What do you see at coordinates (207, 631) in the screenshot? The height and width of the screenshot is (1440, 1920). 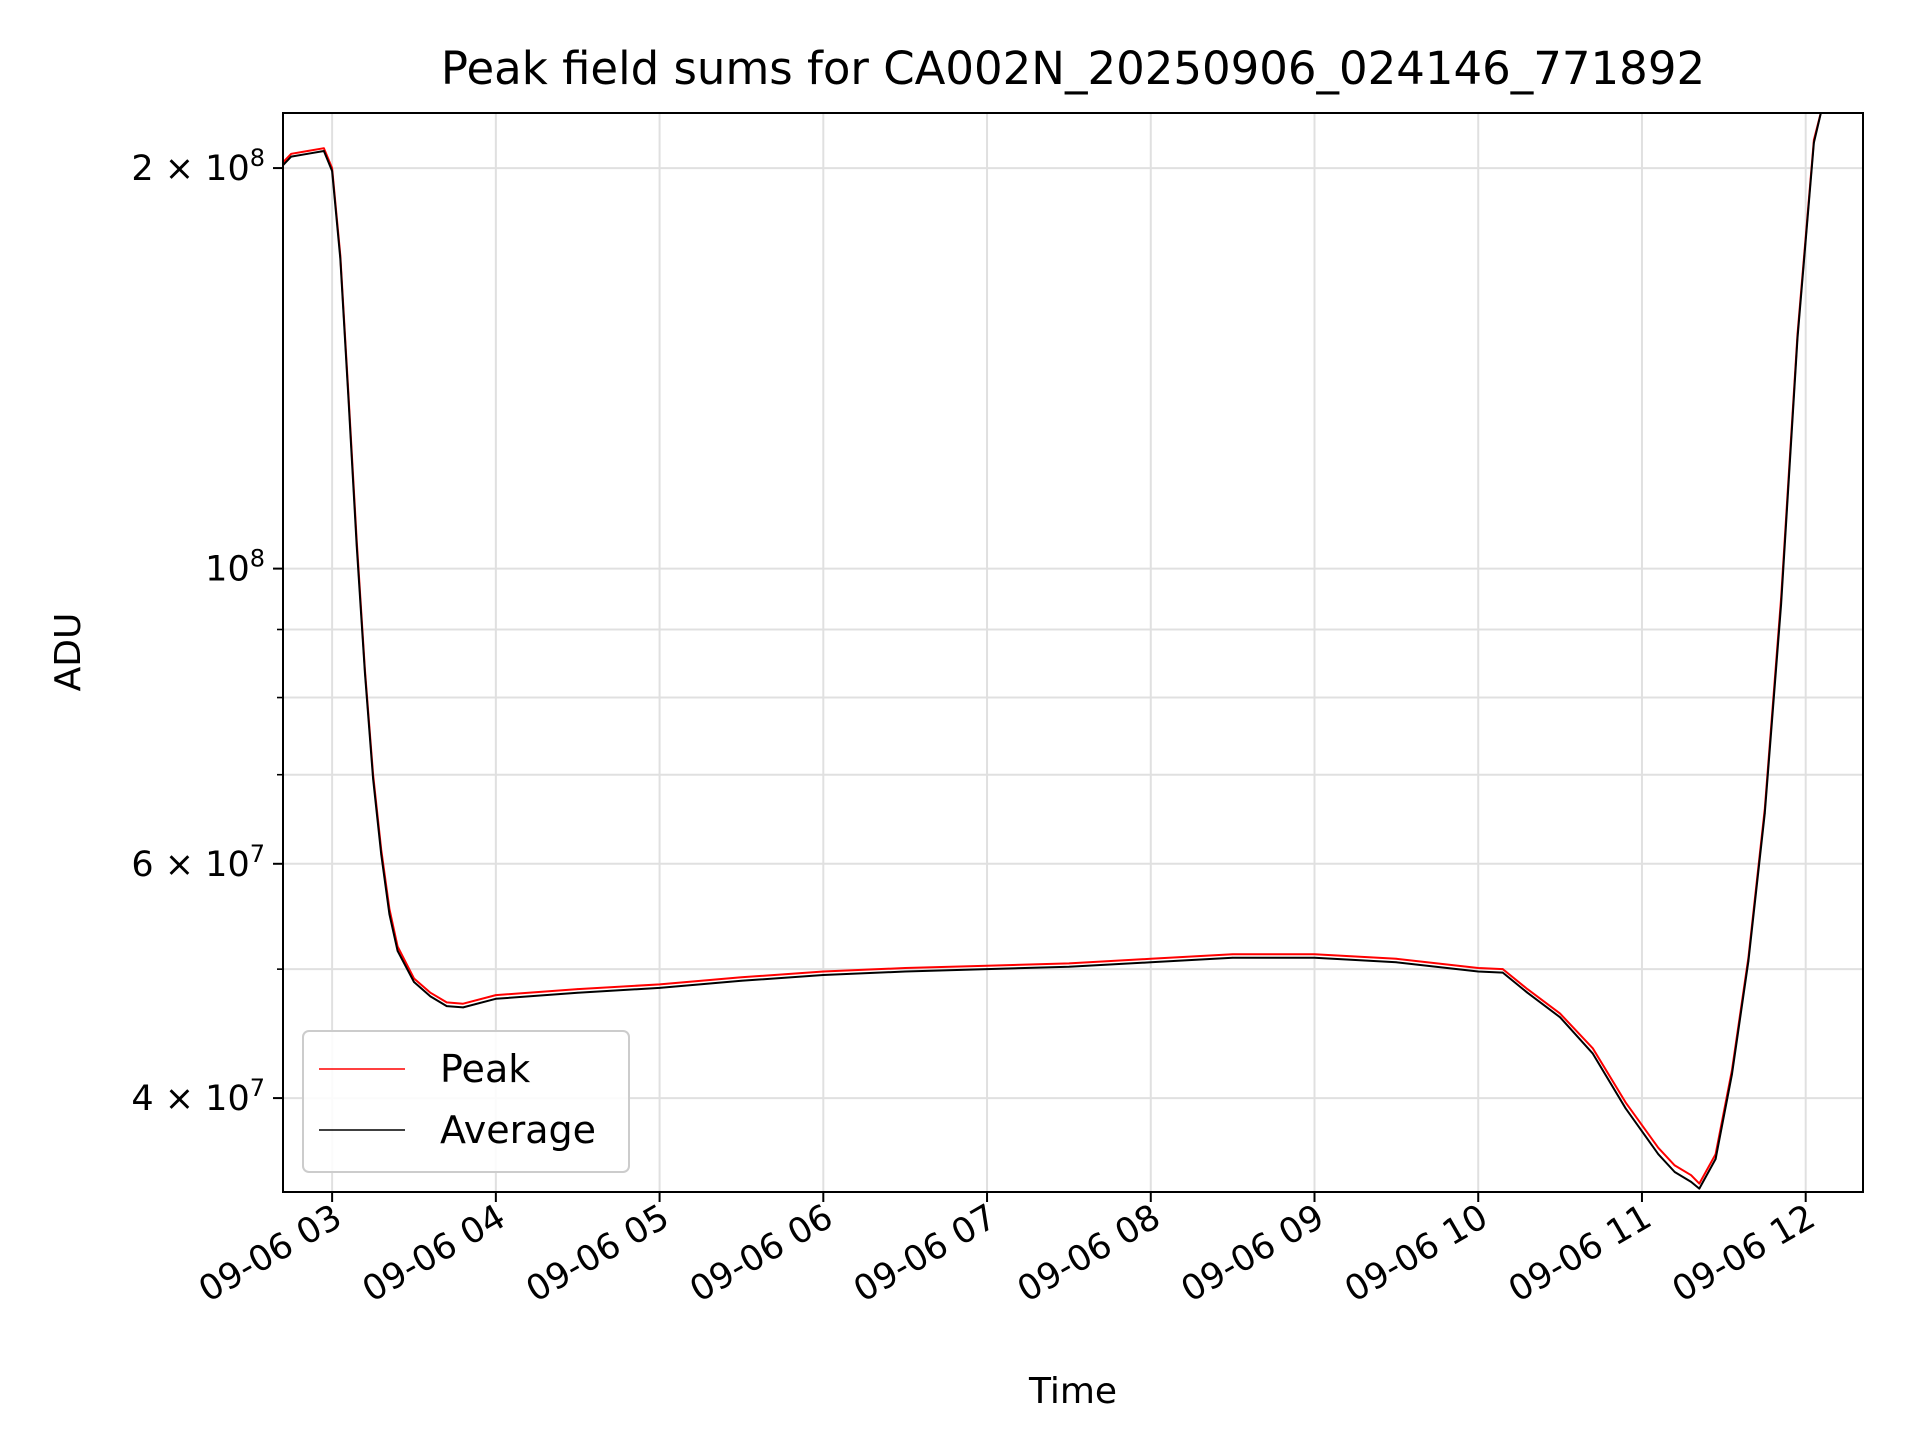 I see `y-axis: 4 × 107 6 × 107 108 2 × 108` at bounding box center [207, 631].